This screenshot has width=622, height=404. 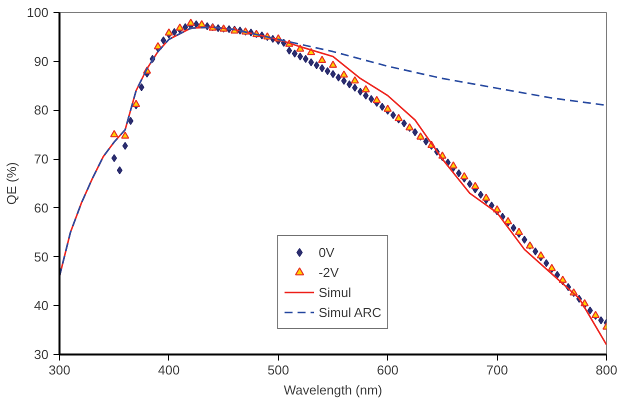 What do you see at coordinates (41, 256) in the screenshot?
I see `y-tick-label: 50` at bounding box center [41, 256].